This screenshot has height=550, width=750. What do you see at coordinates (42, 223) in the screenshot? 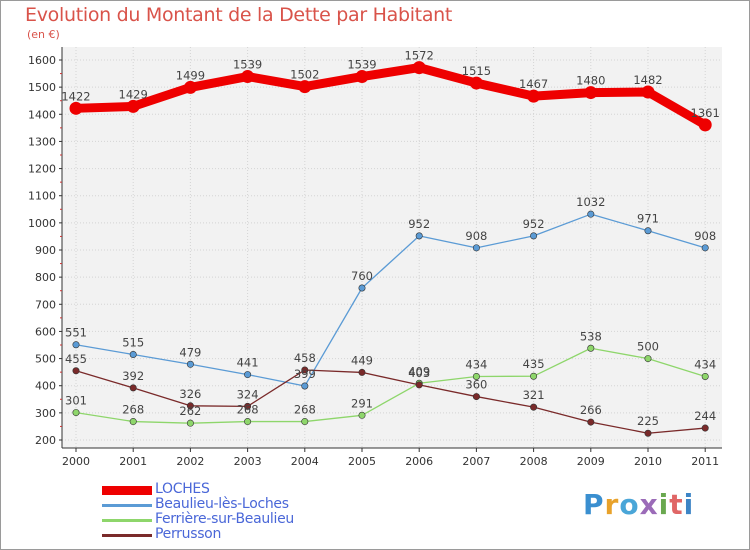
I see `y-tick-label: 1000` at bounding box center [42, 223].